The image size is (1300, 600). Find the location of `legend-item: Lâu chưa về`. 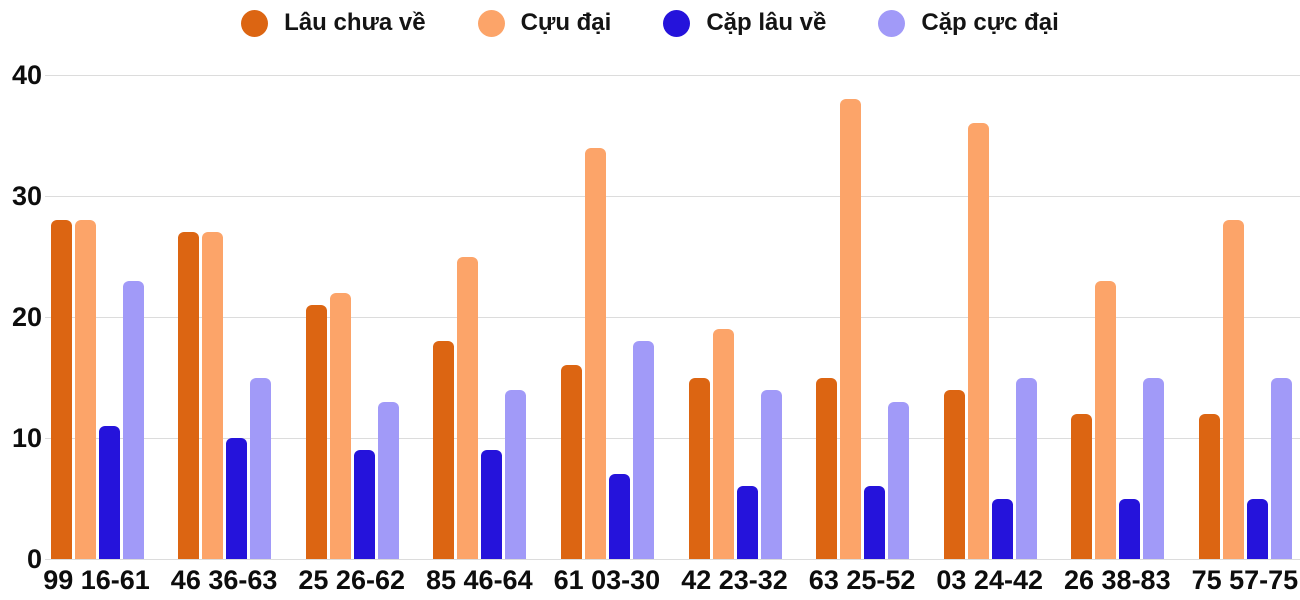

legend-item: Lâu chưa về is located at coordinates (333, 23).